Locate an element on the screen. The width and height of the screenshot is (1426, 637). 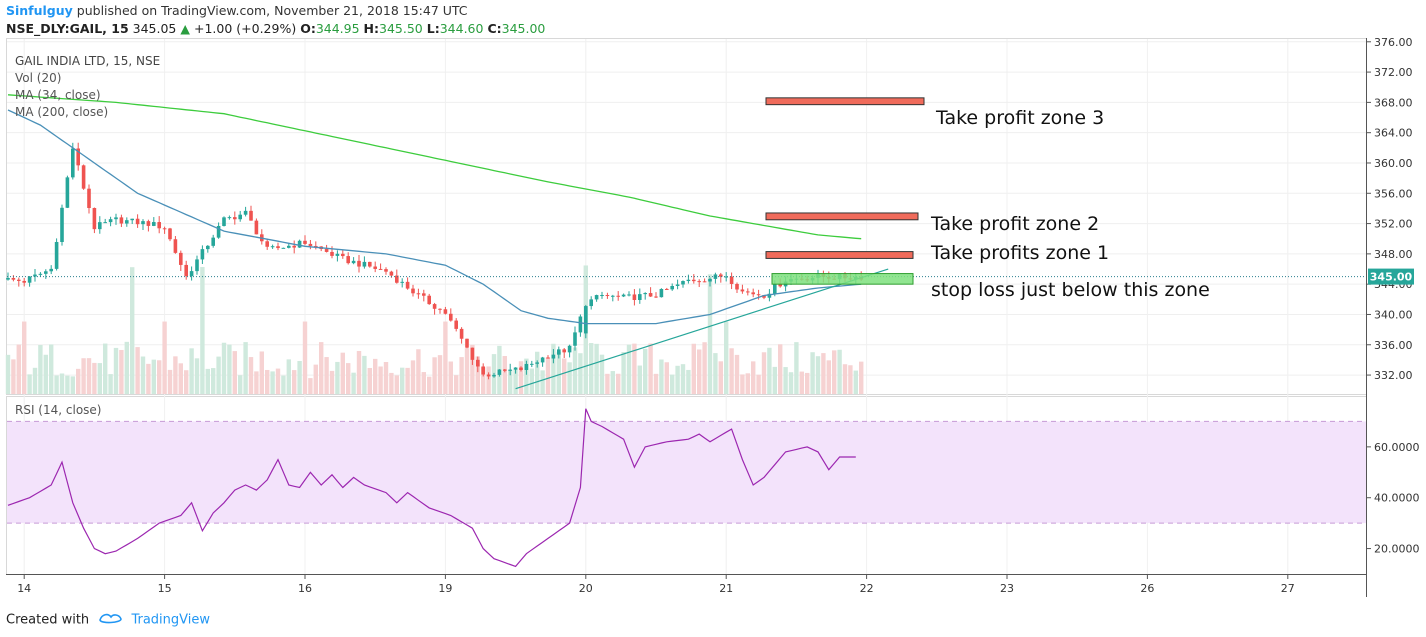
price-tick-label: 356.00 is located at coordinates (1393, 193).